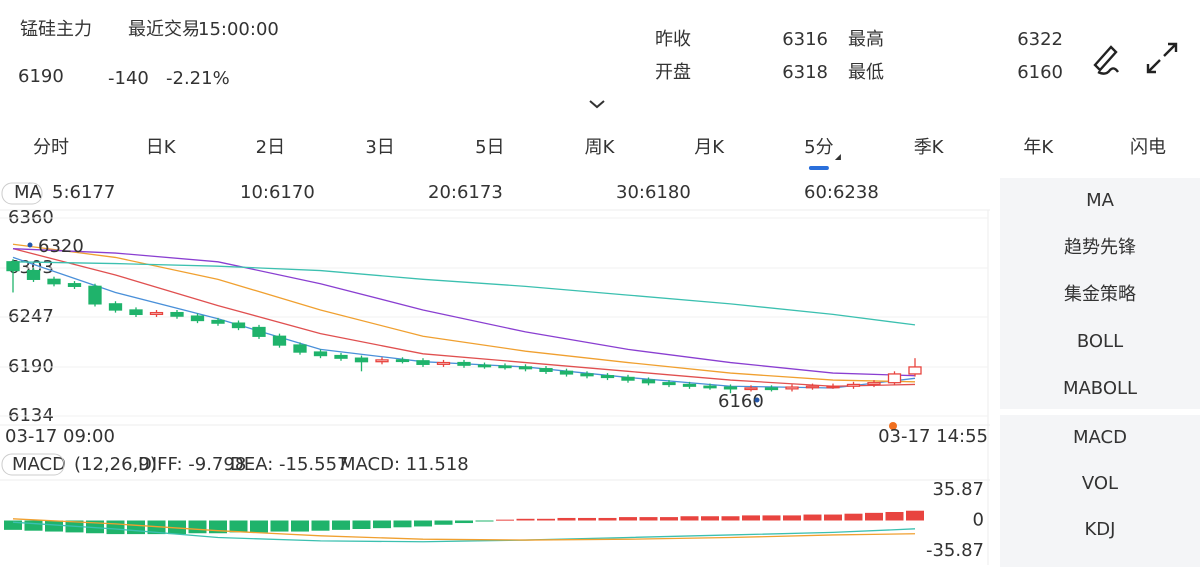 This screenshot has width=1200, height=567. I want to click on expand-icon, so click(597, 104).